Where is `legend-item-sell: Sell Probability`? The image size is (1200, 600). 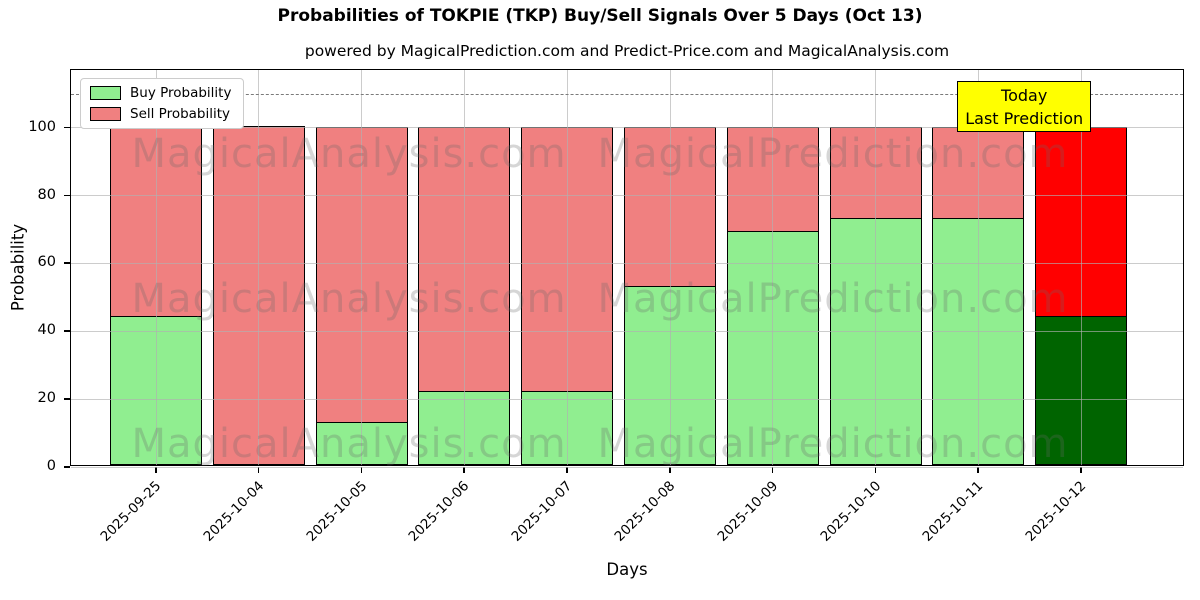
legend-item-sell: Sell Probability is located at coordinates (160, 114).